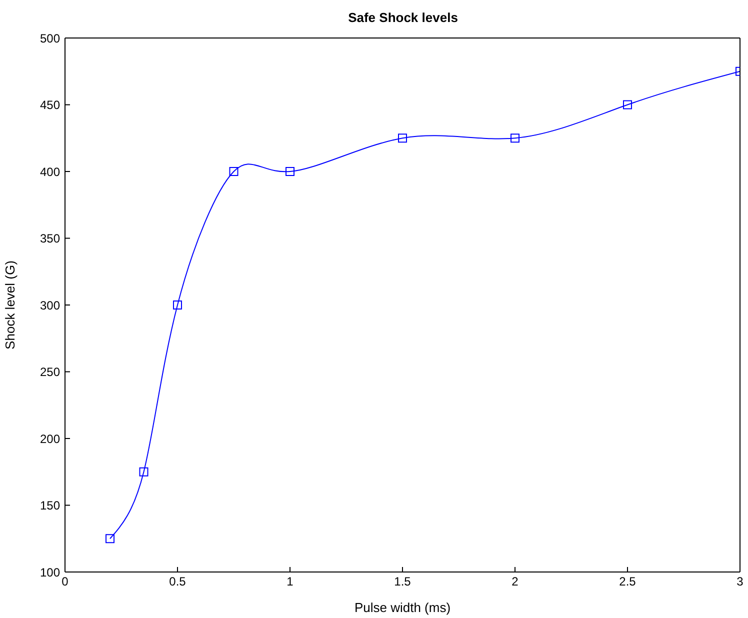  Describe the element at coordinates (50, 372) in the screenshot. I see `y-tick-label: 250` at that location.